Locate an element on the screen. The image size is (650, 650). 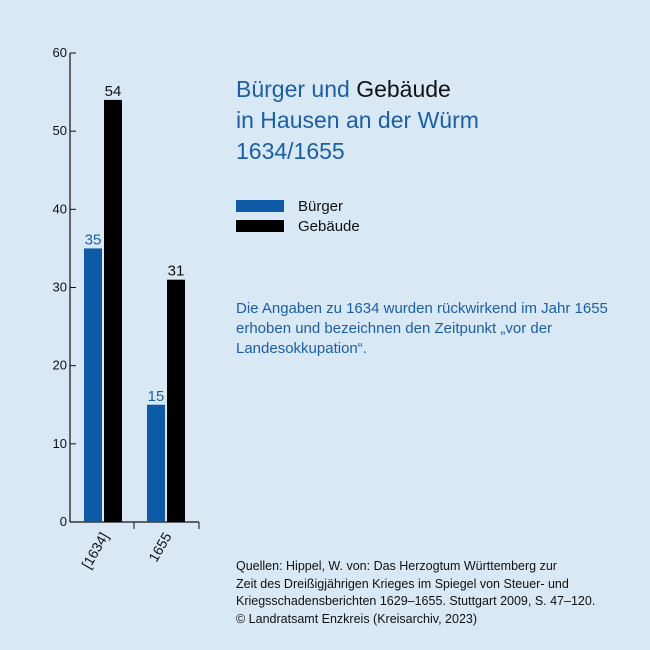
title-line-2: in Hausen an der Würm is located at coordinates (357, 120).